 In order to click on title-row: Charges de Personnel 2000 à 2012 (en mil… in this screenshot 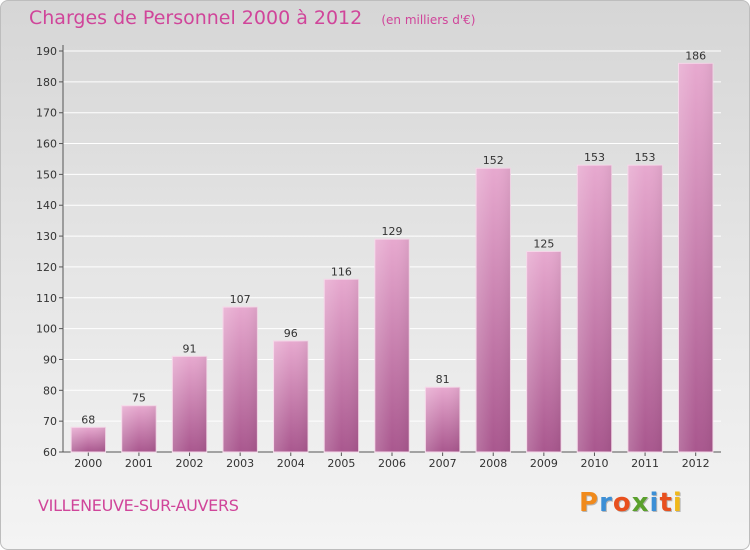, I will do `click(252, 18)`.